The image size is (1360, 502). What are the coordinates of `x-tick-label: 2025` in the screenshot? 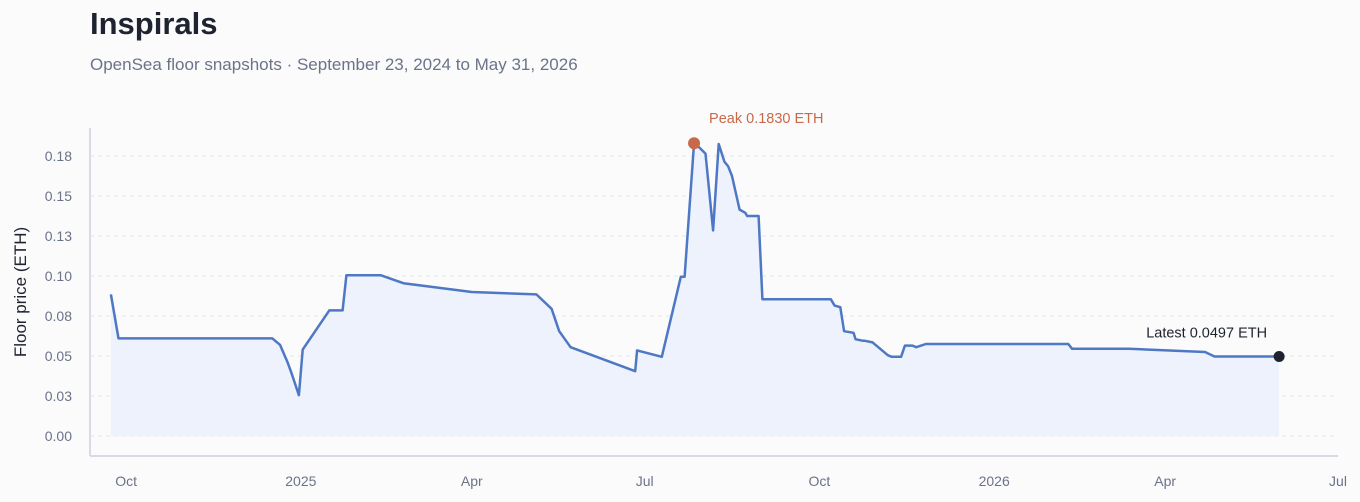 It's located at (300, 481).